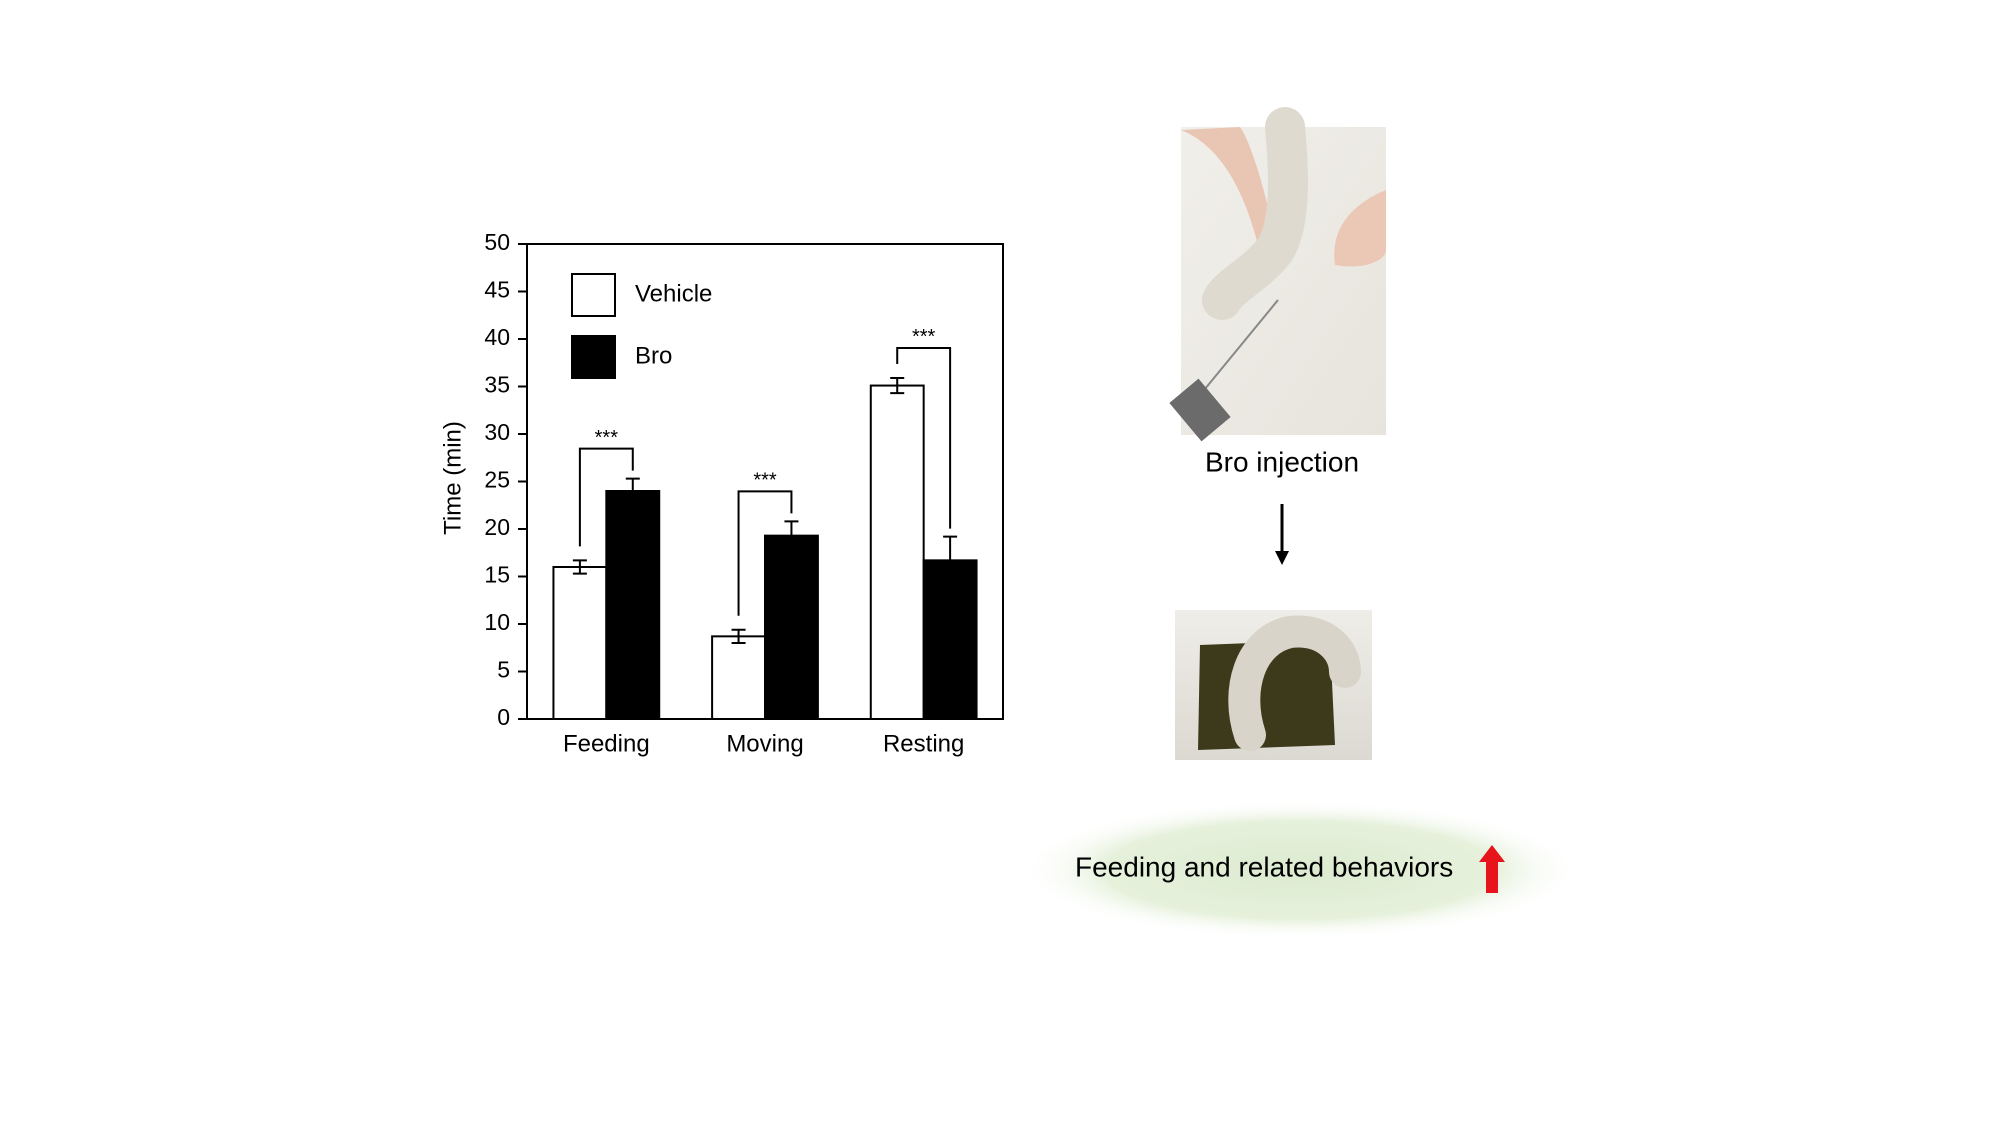 Image resolution: width=2000 pixels, height=1125 pixels. I want to click on photo-caption: Bro injection, so click(1282, 461).